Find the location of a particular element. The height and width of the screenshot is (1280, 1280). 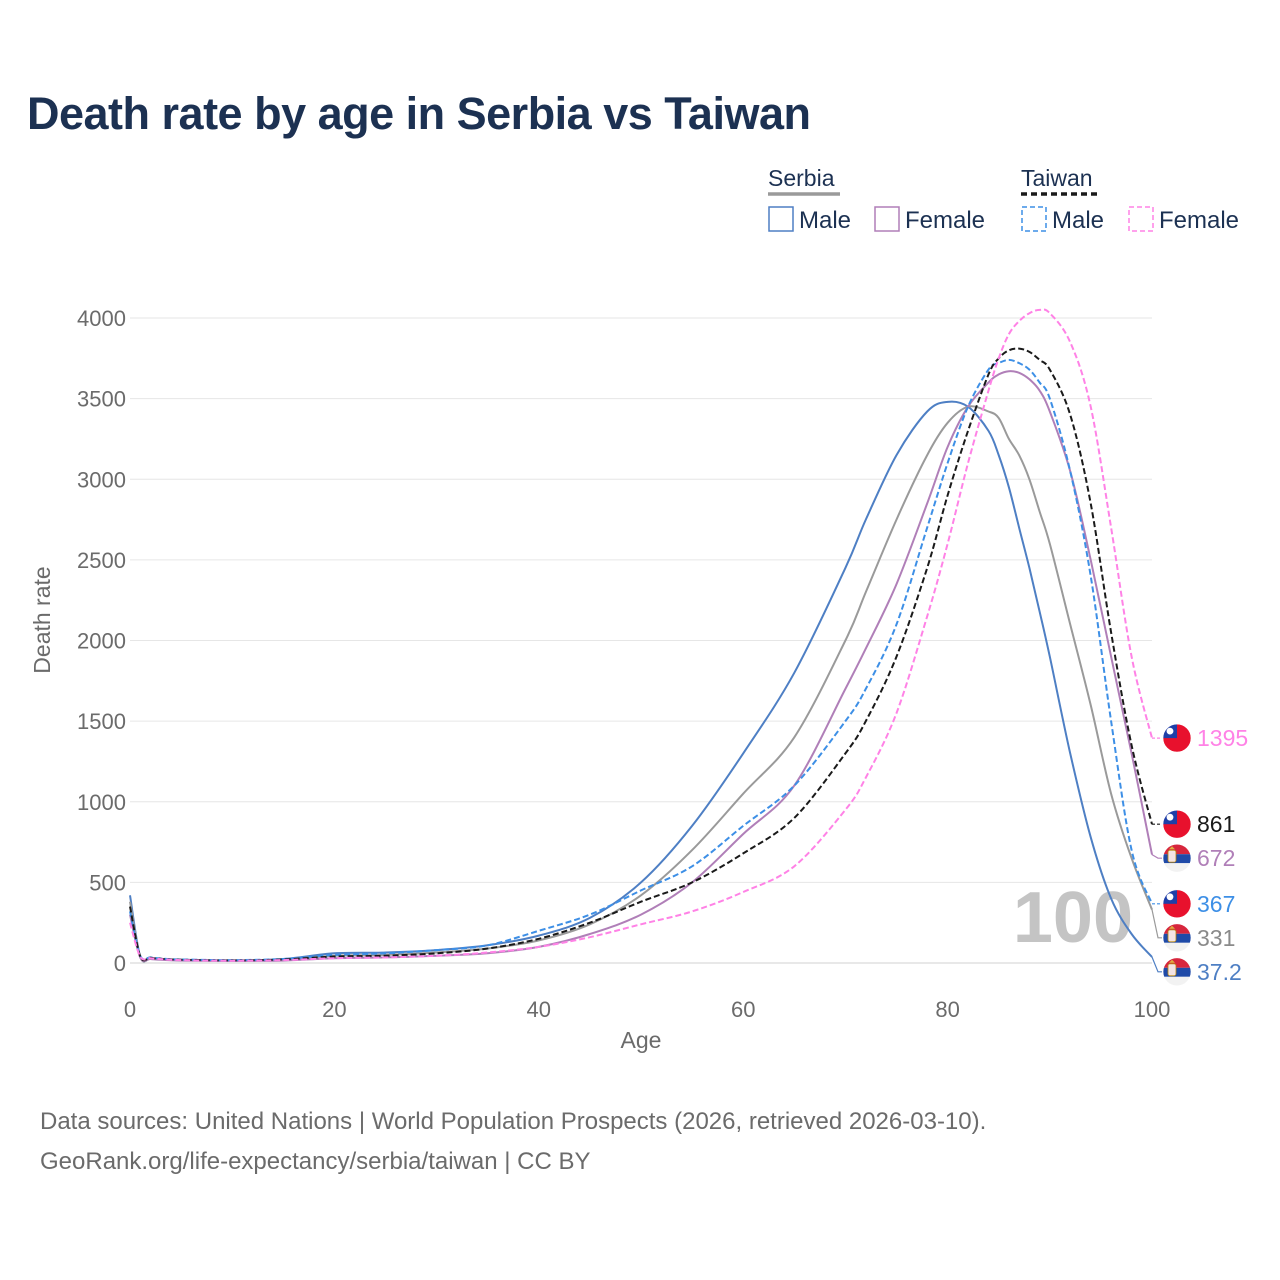

end-value-label: 367 is located at coordinates (1216, 904).